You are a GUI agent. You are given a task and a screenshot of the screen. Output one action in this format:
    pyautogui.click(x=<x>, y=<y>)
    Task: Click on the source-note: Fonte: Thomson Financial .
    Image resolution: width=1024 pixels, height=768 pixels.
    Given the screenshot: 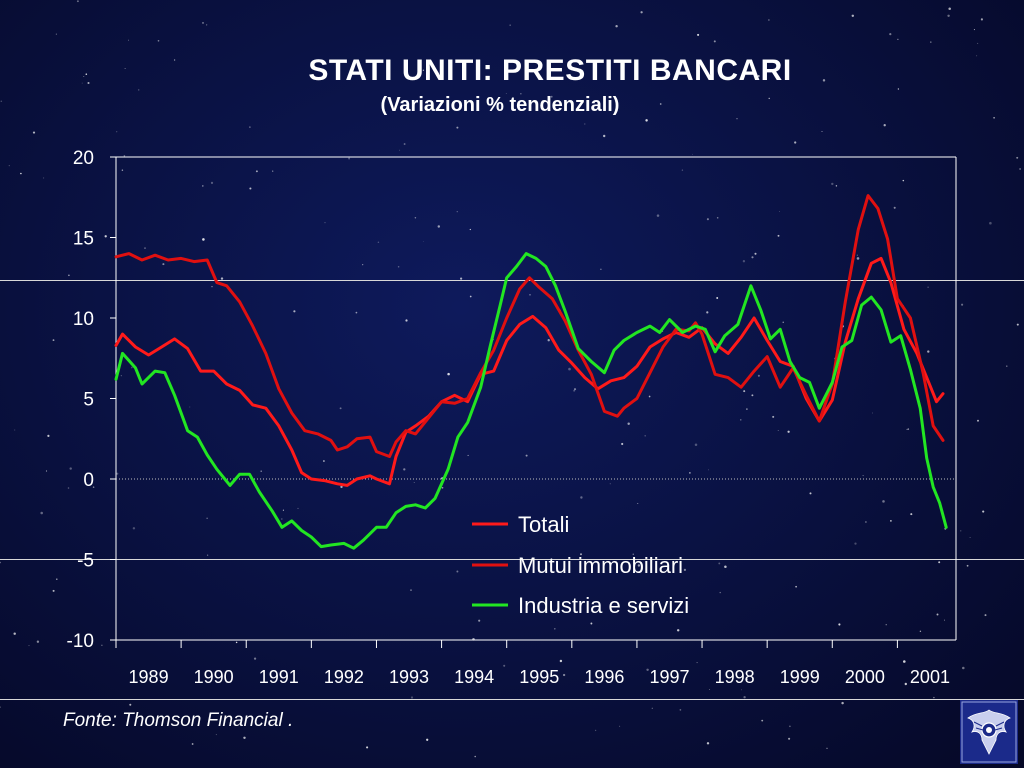 What is the action you would take?
    pyautogui.click(x=178, y=720)
    